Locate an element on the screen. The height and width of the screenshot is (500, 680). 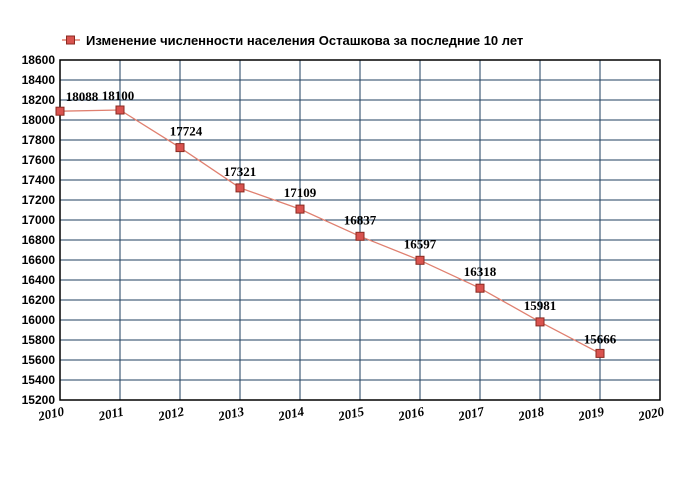
y-tick-label: 17800 is located at coordinates (39, 140).